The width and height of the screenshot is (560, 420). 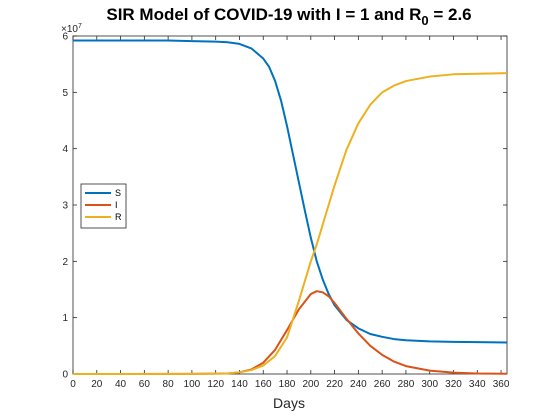 I want to click on legend-label-i: I, so click(x=116, y=205).